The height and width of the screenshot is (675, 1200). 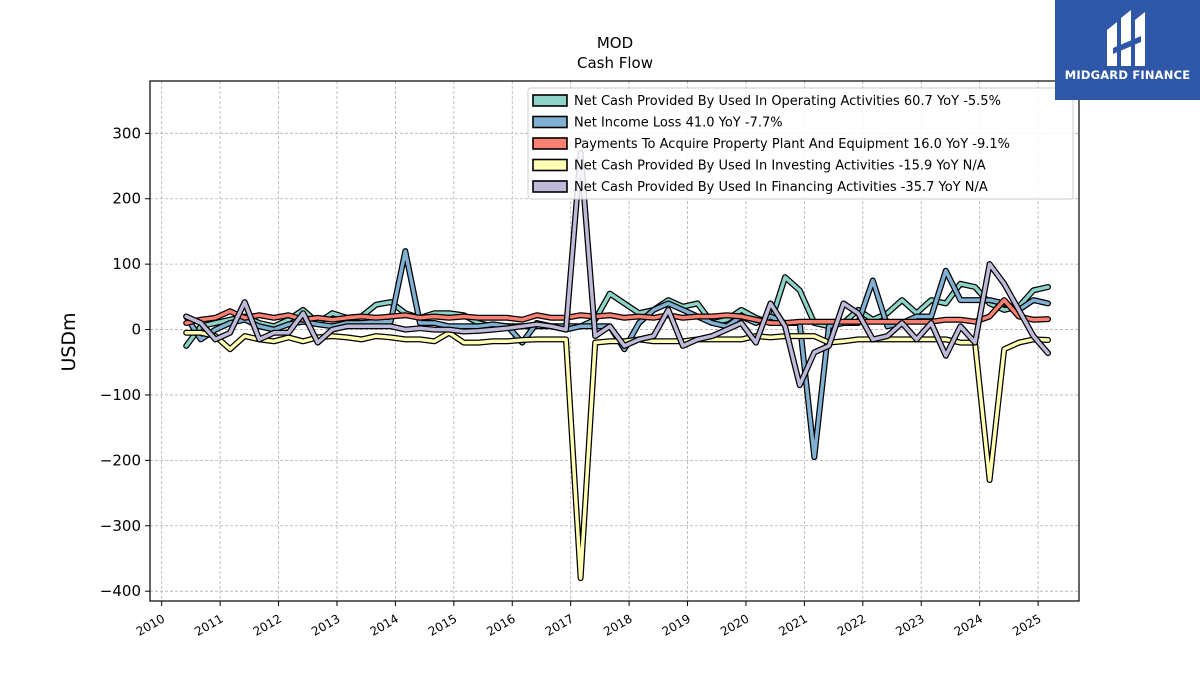 What do you see at coordinates (126, 264) in the screenshot?
I see `y-tick-label: 100` at bounding box center [126, 264].